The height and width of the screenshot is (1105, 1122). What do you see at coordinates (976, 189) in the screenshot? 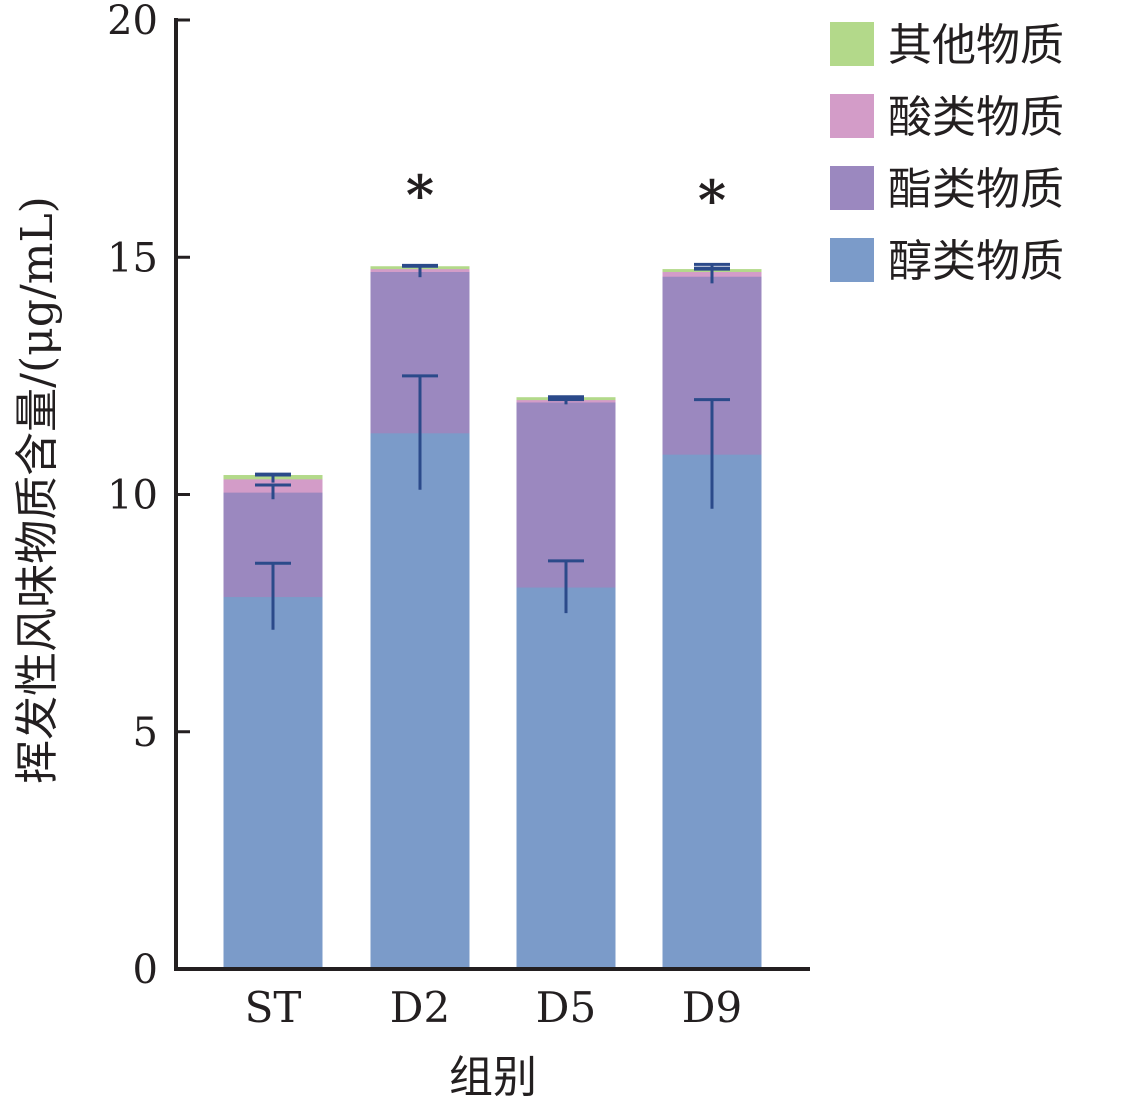
I see `legend-label: 酯类物质` at bounding box center [976, 189].